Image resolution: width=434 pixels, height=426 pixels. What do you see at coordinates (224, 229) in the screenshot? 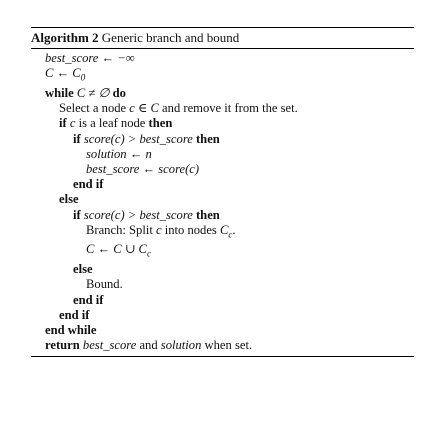
I see `math-expression: C` at bounding box center [224, 229].